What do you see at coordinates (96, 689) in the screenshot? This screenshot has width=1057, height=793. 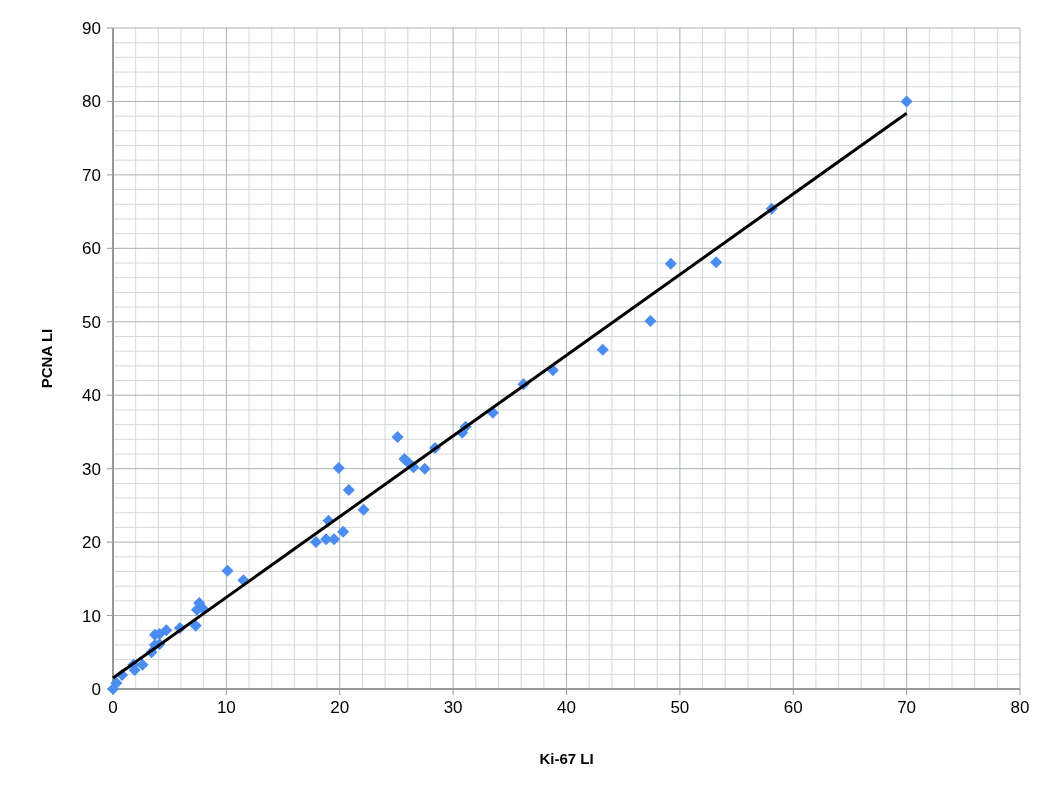 I see `y-tick-label: 0` at bounding box center [96, 689].